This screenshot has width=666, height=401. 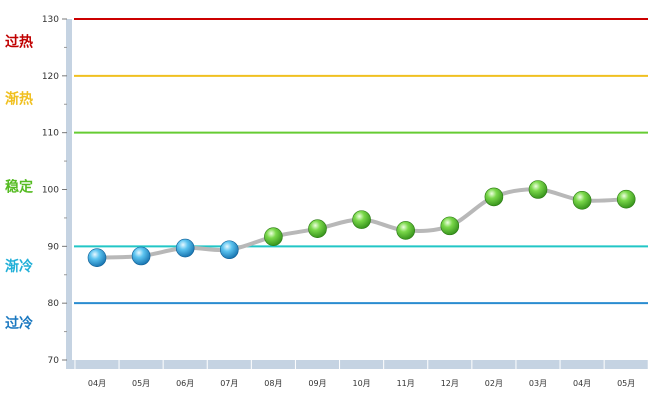 What do you see at coordinates (19, 266) in the screenshot?
I see `zone-label: 渐冷` at bounding box center [19, 266].